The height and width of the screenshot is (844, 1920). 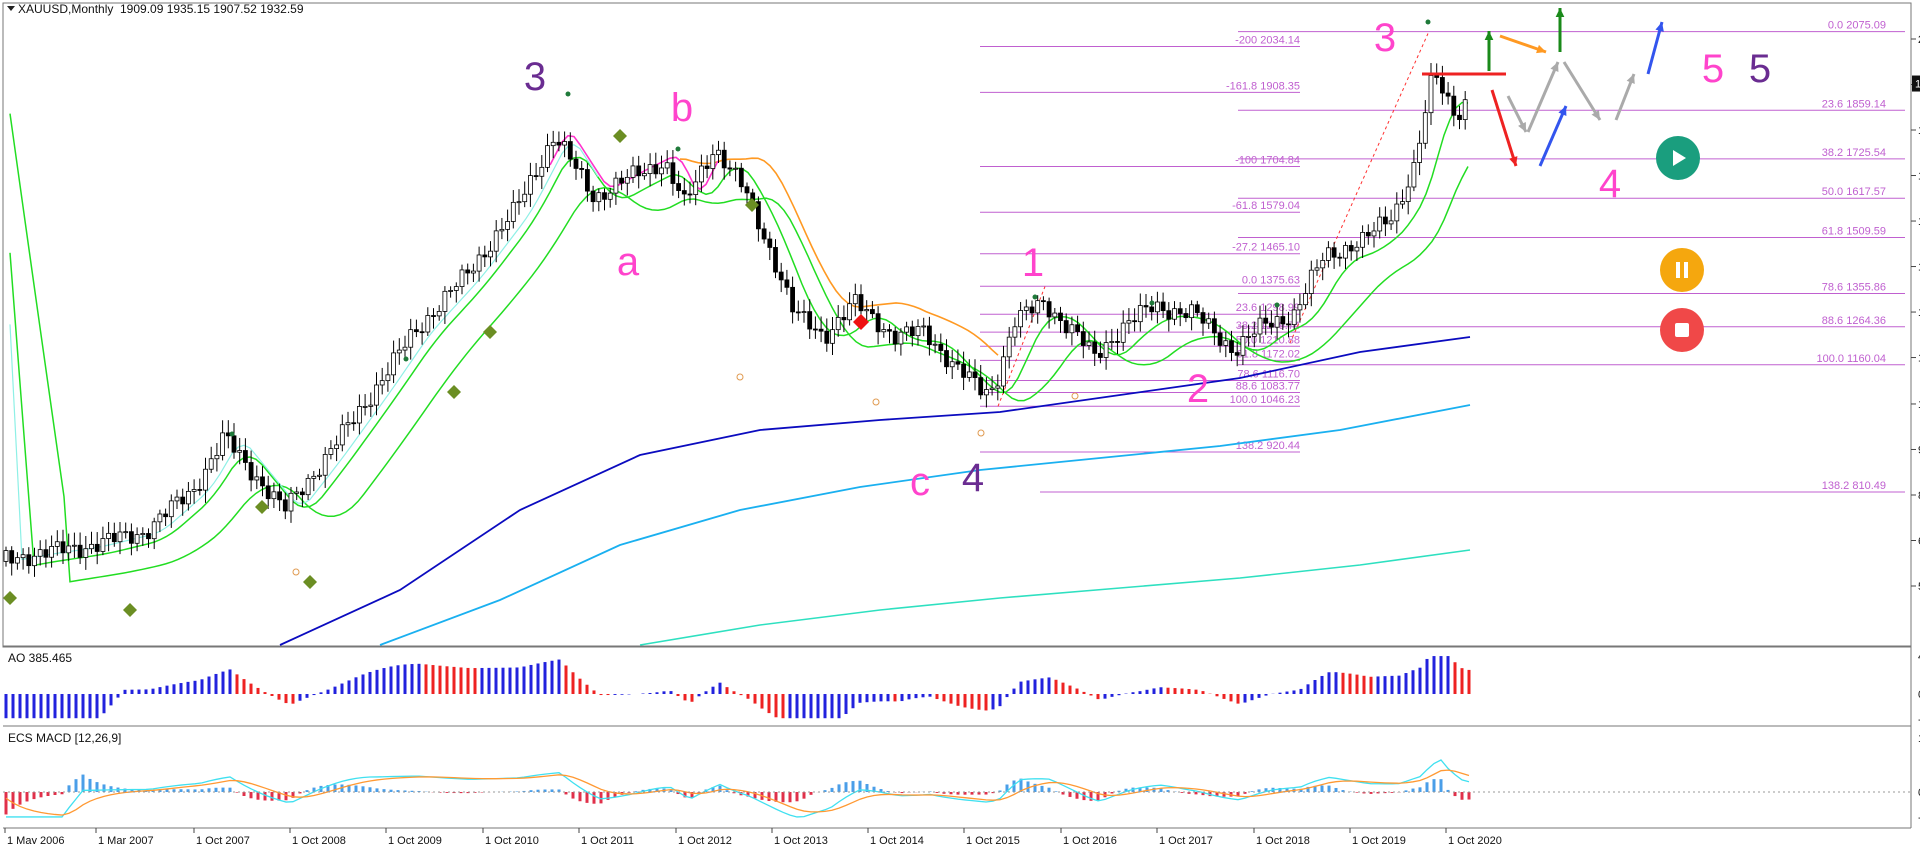 What do you see at coordinates (64, 738) in the screenshot?
I see `macd-label: ECS MACD [12,26,9]` at bounding box center [64, 738].